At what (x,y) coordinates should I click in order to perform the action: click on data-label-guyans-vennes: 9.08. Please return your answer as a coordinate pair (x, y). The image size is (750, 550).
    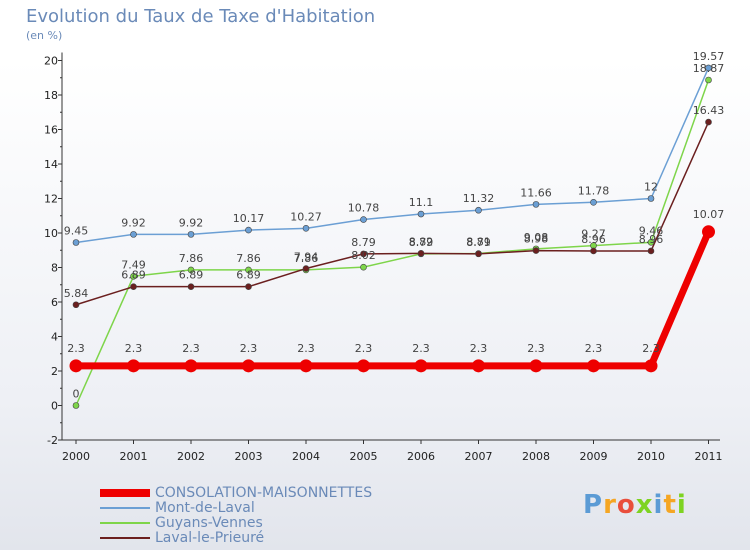
    Looking at the image, I should click on (536, 237).